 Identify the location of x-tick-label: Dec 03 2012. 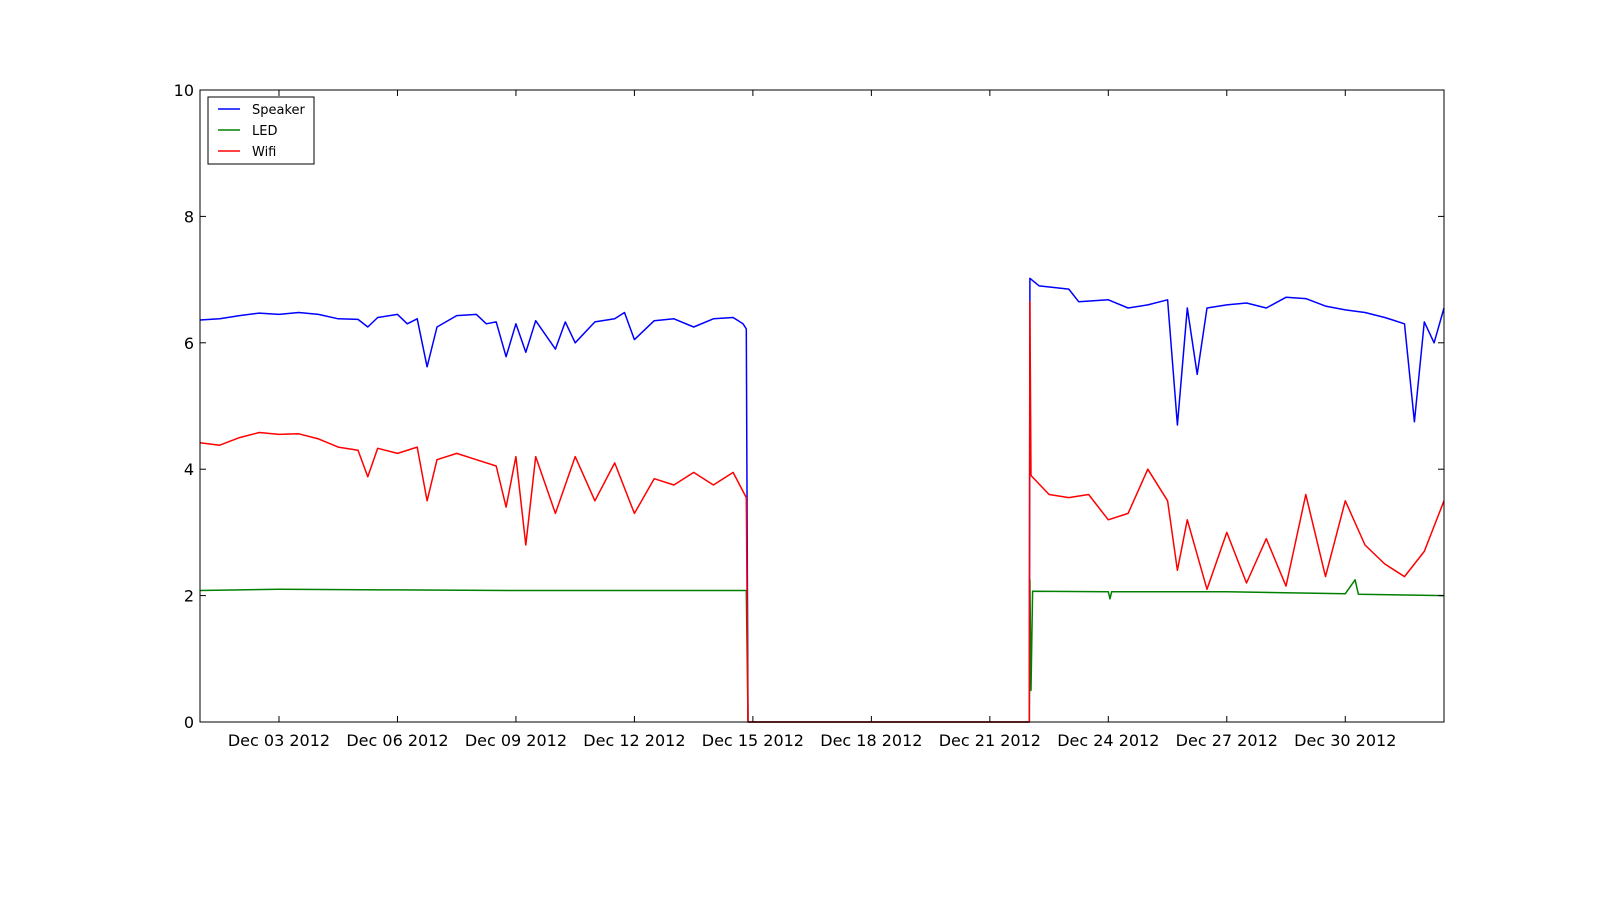
(279, 740).